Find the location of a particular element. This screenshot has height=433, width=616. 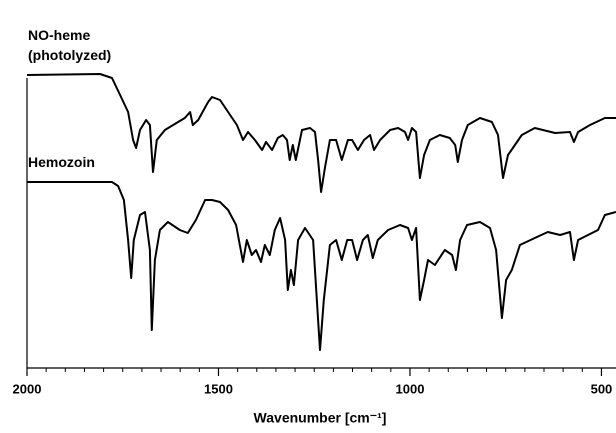

series-label: Hemozoin is located at coordinates (61, 162).